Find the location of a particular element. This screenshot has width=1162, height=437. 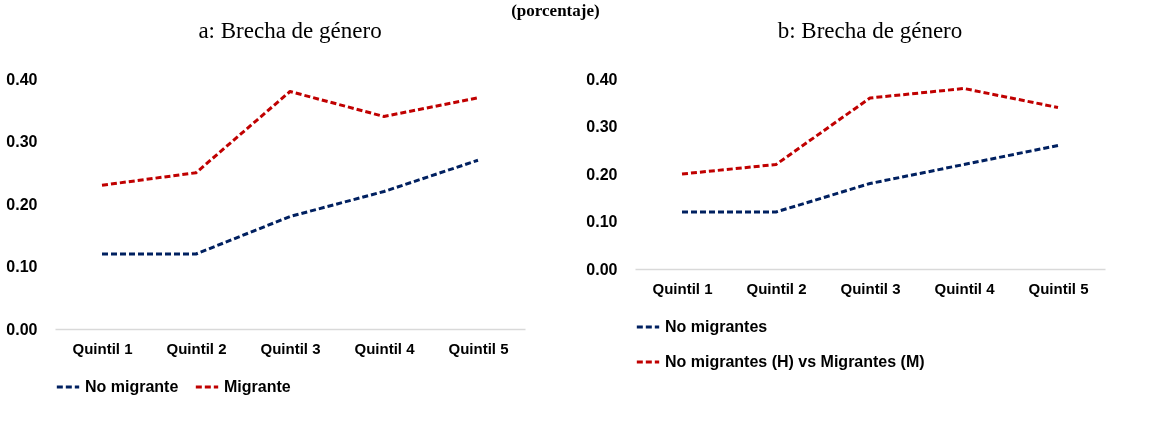

legend-label: No migrantes (H) vs Migrantes (M) is located at coordinates (795, 361).